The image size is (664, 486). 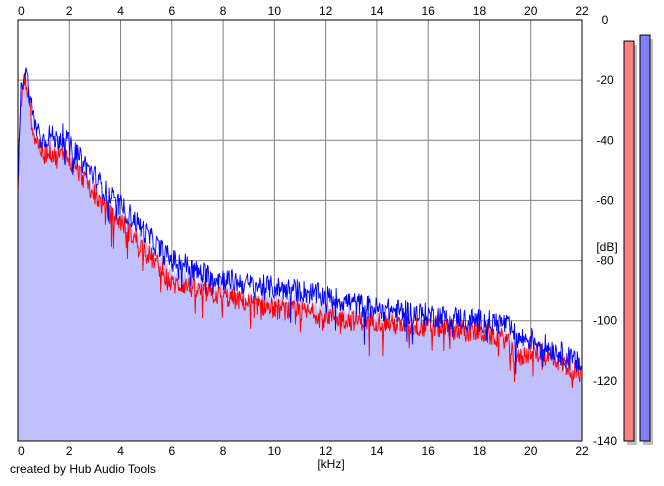 I want to click on x-tick-label-top: 20, so click(x=531, y=11).